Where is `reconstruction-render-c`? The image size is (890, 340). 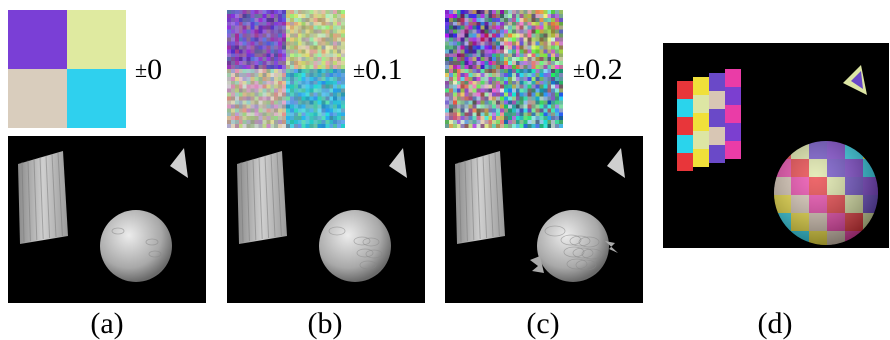
reconstruction-render-c is located at coordinates (544, 219).